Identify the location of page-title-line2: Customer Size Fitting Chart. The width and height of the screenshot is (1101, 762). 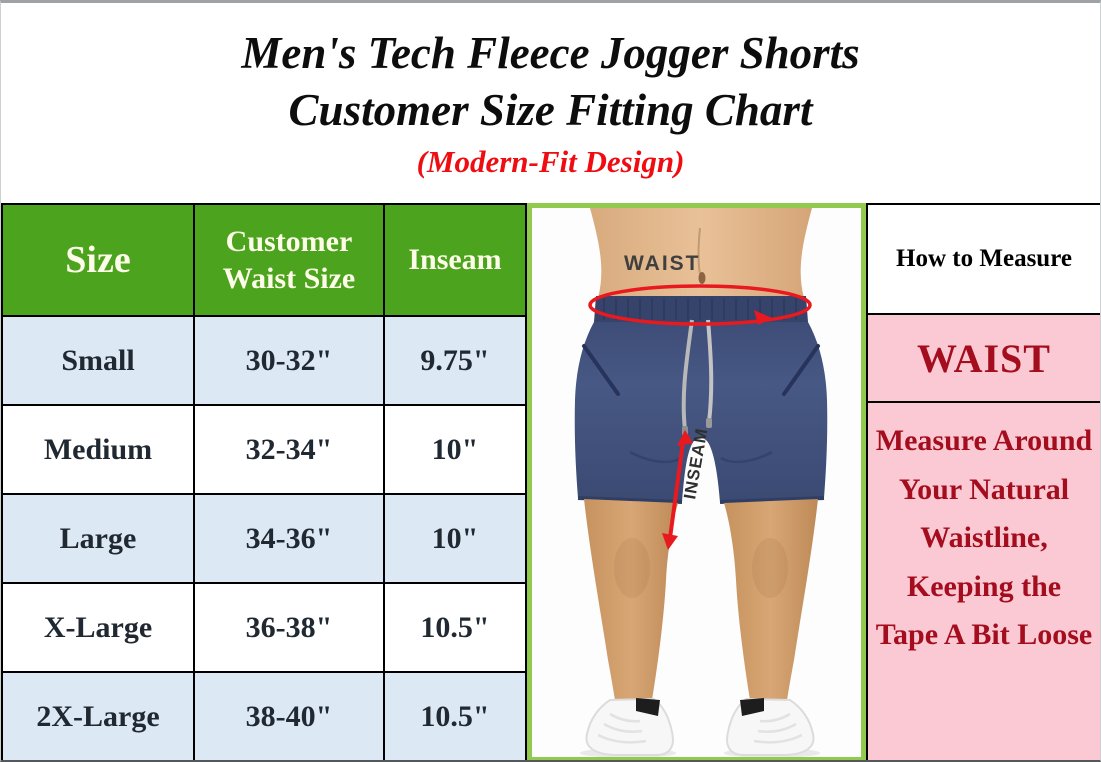
(550, 109).